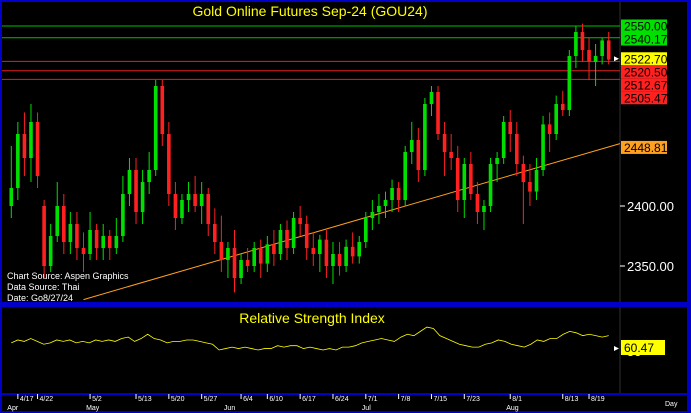 This screenshot has height=413, width=691. Describe the element at coordinates (616, 59) in the screenshot. I see `last-price-arrow` at that location.